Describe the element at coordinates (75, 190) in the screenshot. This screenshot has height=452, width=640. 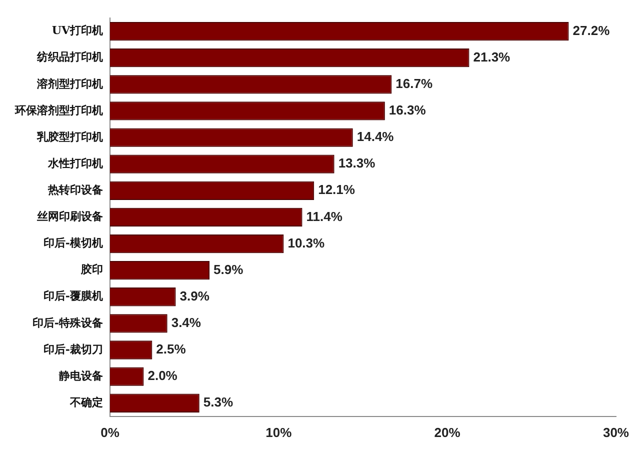
I see `y-tick-label: 热转印设备` at that location.